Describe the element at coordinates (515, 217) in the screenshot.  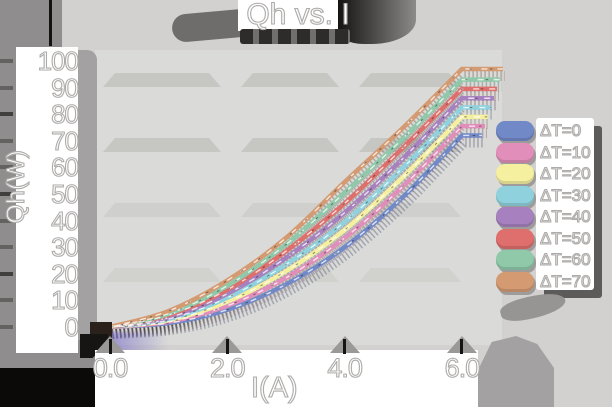
I see `legend-swatch-ΔT=40` at that location.